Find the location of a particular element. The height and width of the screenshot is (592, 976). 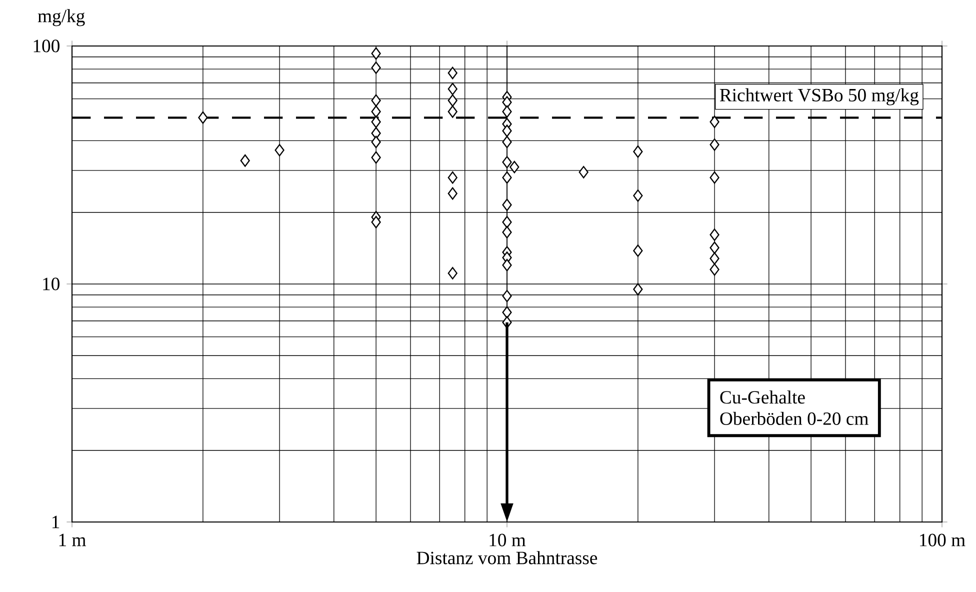

ref-line-label: Richtwert VSBo 50 mg/kg is located at coordinates (819, 97).